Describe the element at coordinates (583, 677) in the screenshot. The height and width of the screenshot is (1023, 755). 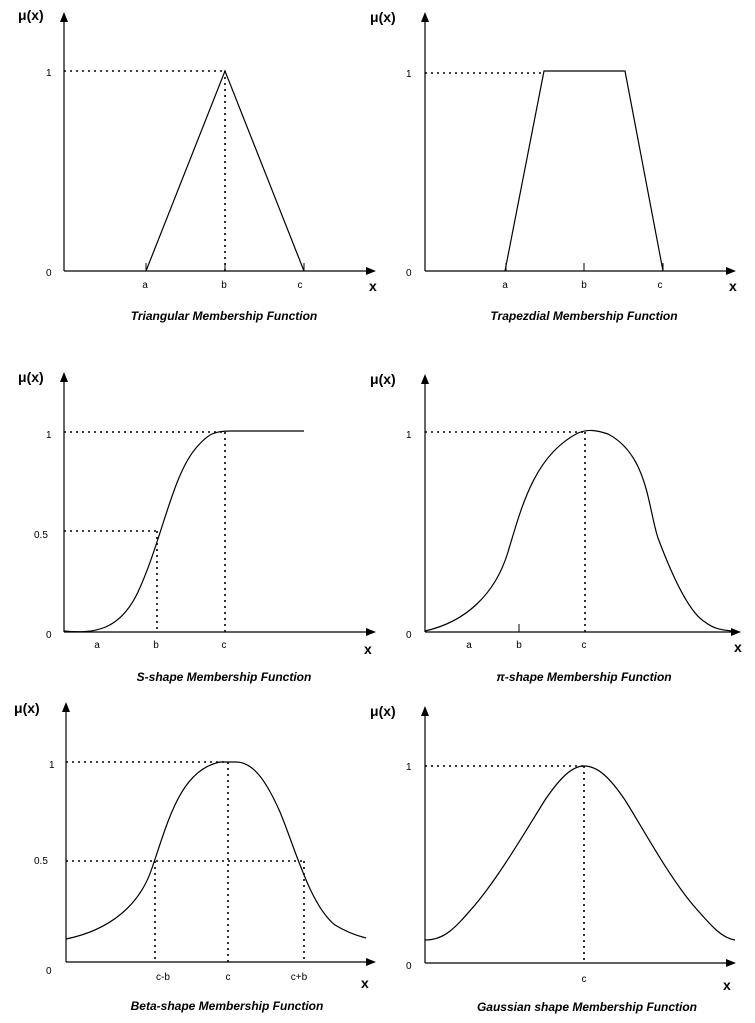
I see `panel-title: π-shape Membership Function` at that location.